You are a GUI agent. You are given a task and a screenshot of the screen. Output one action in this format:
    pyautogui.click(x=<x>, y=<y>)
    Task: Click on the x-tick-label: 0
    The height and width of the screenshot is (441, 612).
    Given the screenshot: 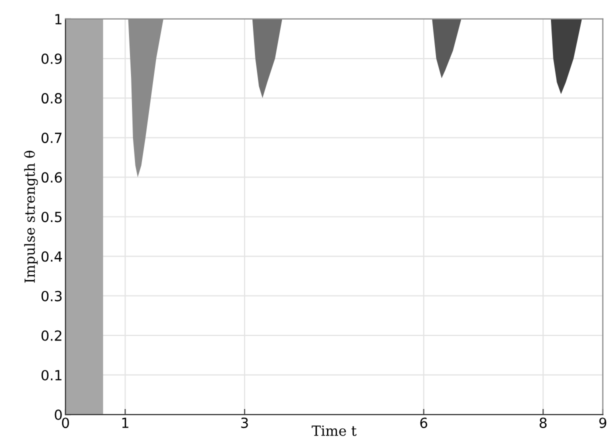 What is the action you would take?
    pyautogui.click(x=65, y=423)
    